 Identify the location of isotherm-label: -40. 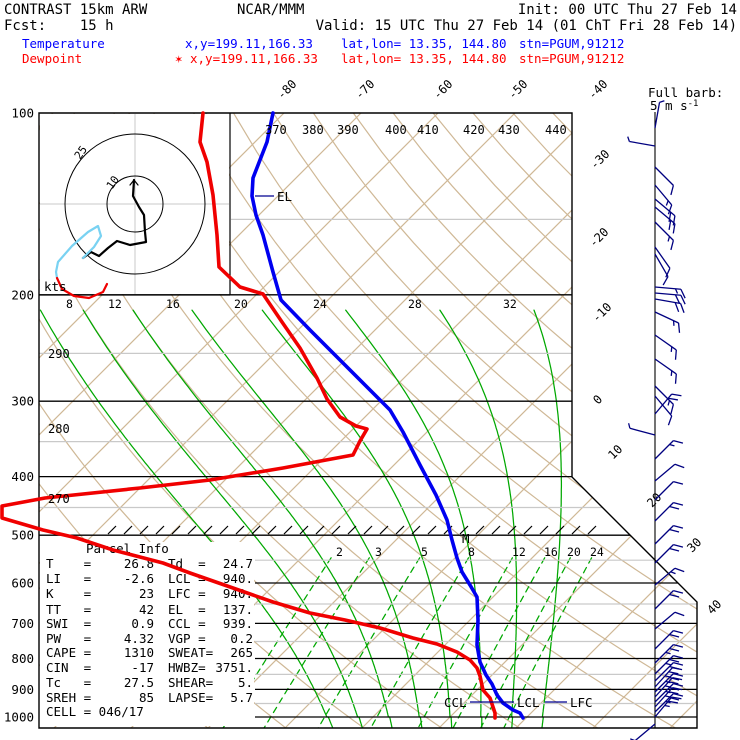
(597, 89).